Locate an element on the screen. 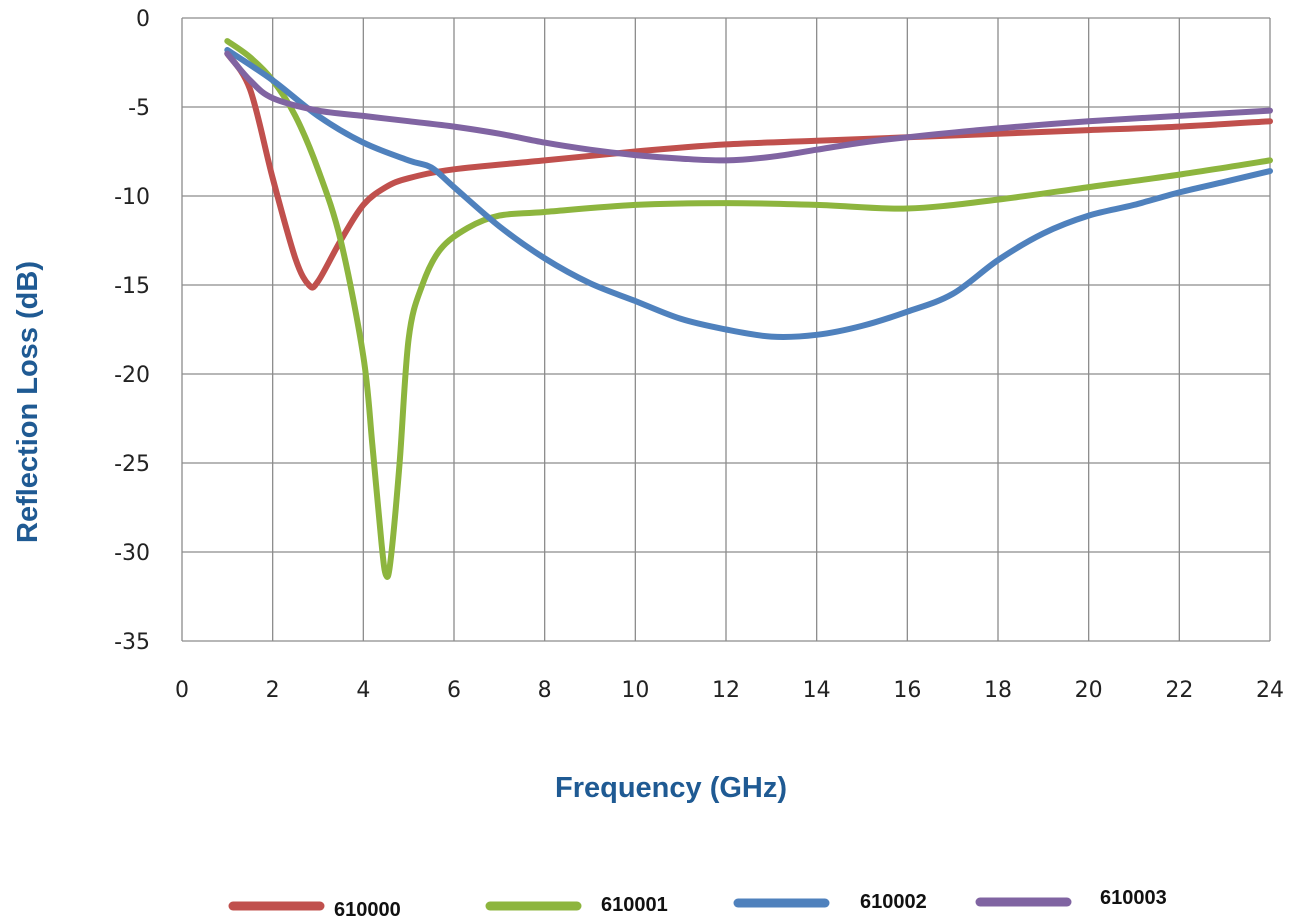 This screenshot has height=923, width=1298. x-tick-label: 24 is located at coordinates (1270, 690).